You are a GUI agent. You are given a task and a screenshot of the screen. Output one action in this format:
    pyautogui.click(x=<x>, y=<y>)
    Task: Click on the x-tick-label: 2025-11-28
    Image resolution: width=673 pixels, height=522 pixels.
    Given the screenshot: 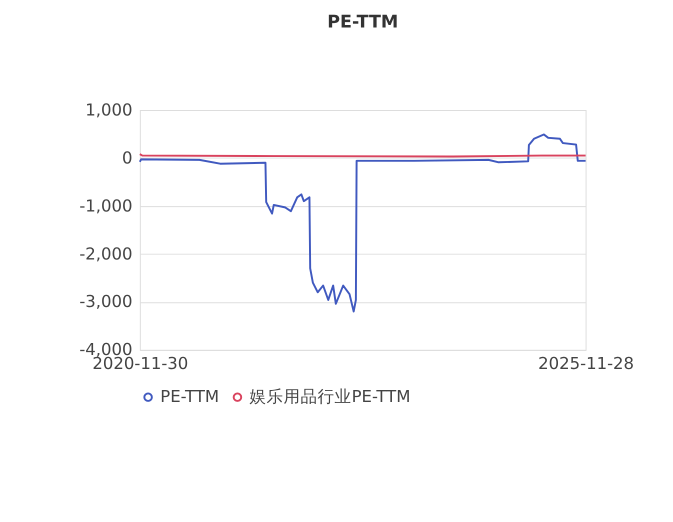 What is the action you would take?
    pyautogui.click(x=586, y=363)
    